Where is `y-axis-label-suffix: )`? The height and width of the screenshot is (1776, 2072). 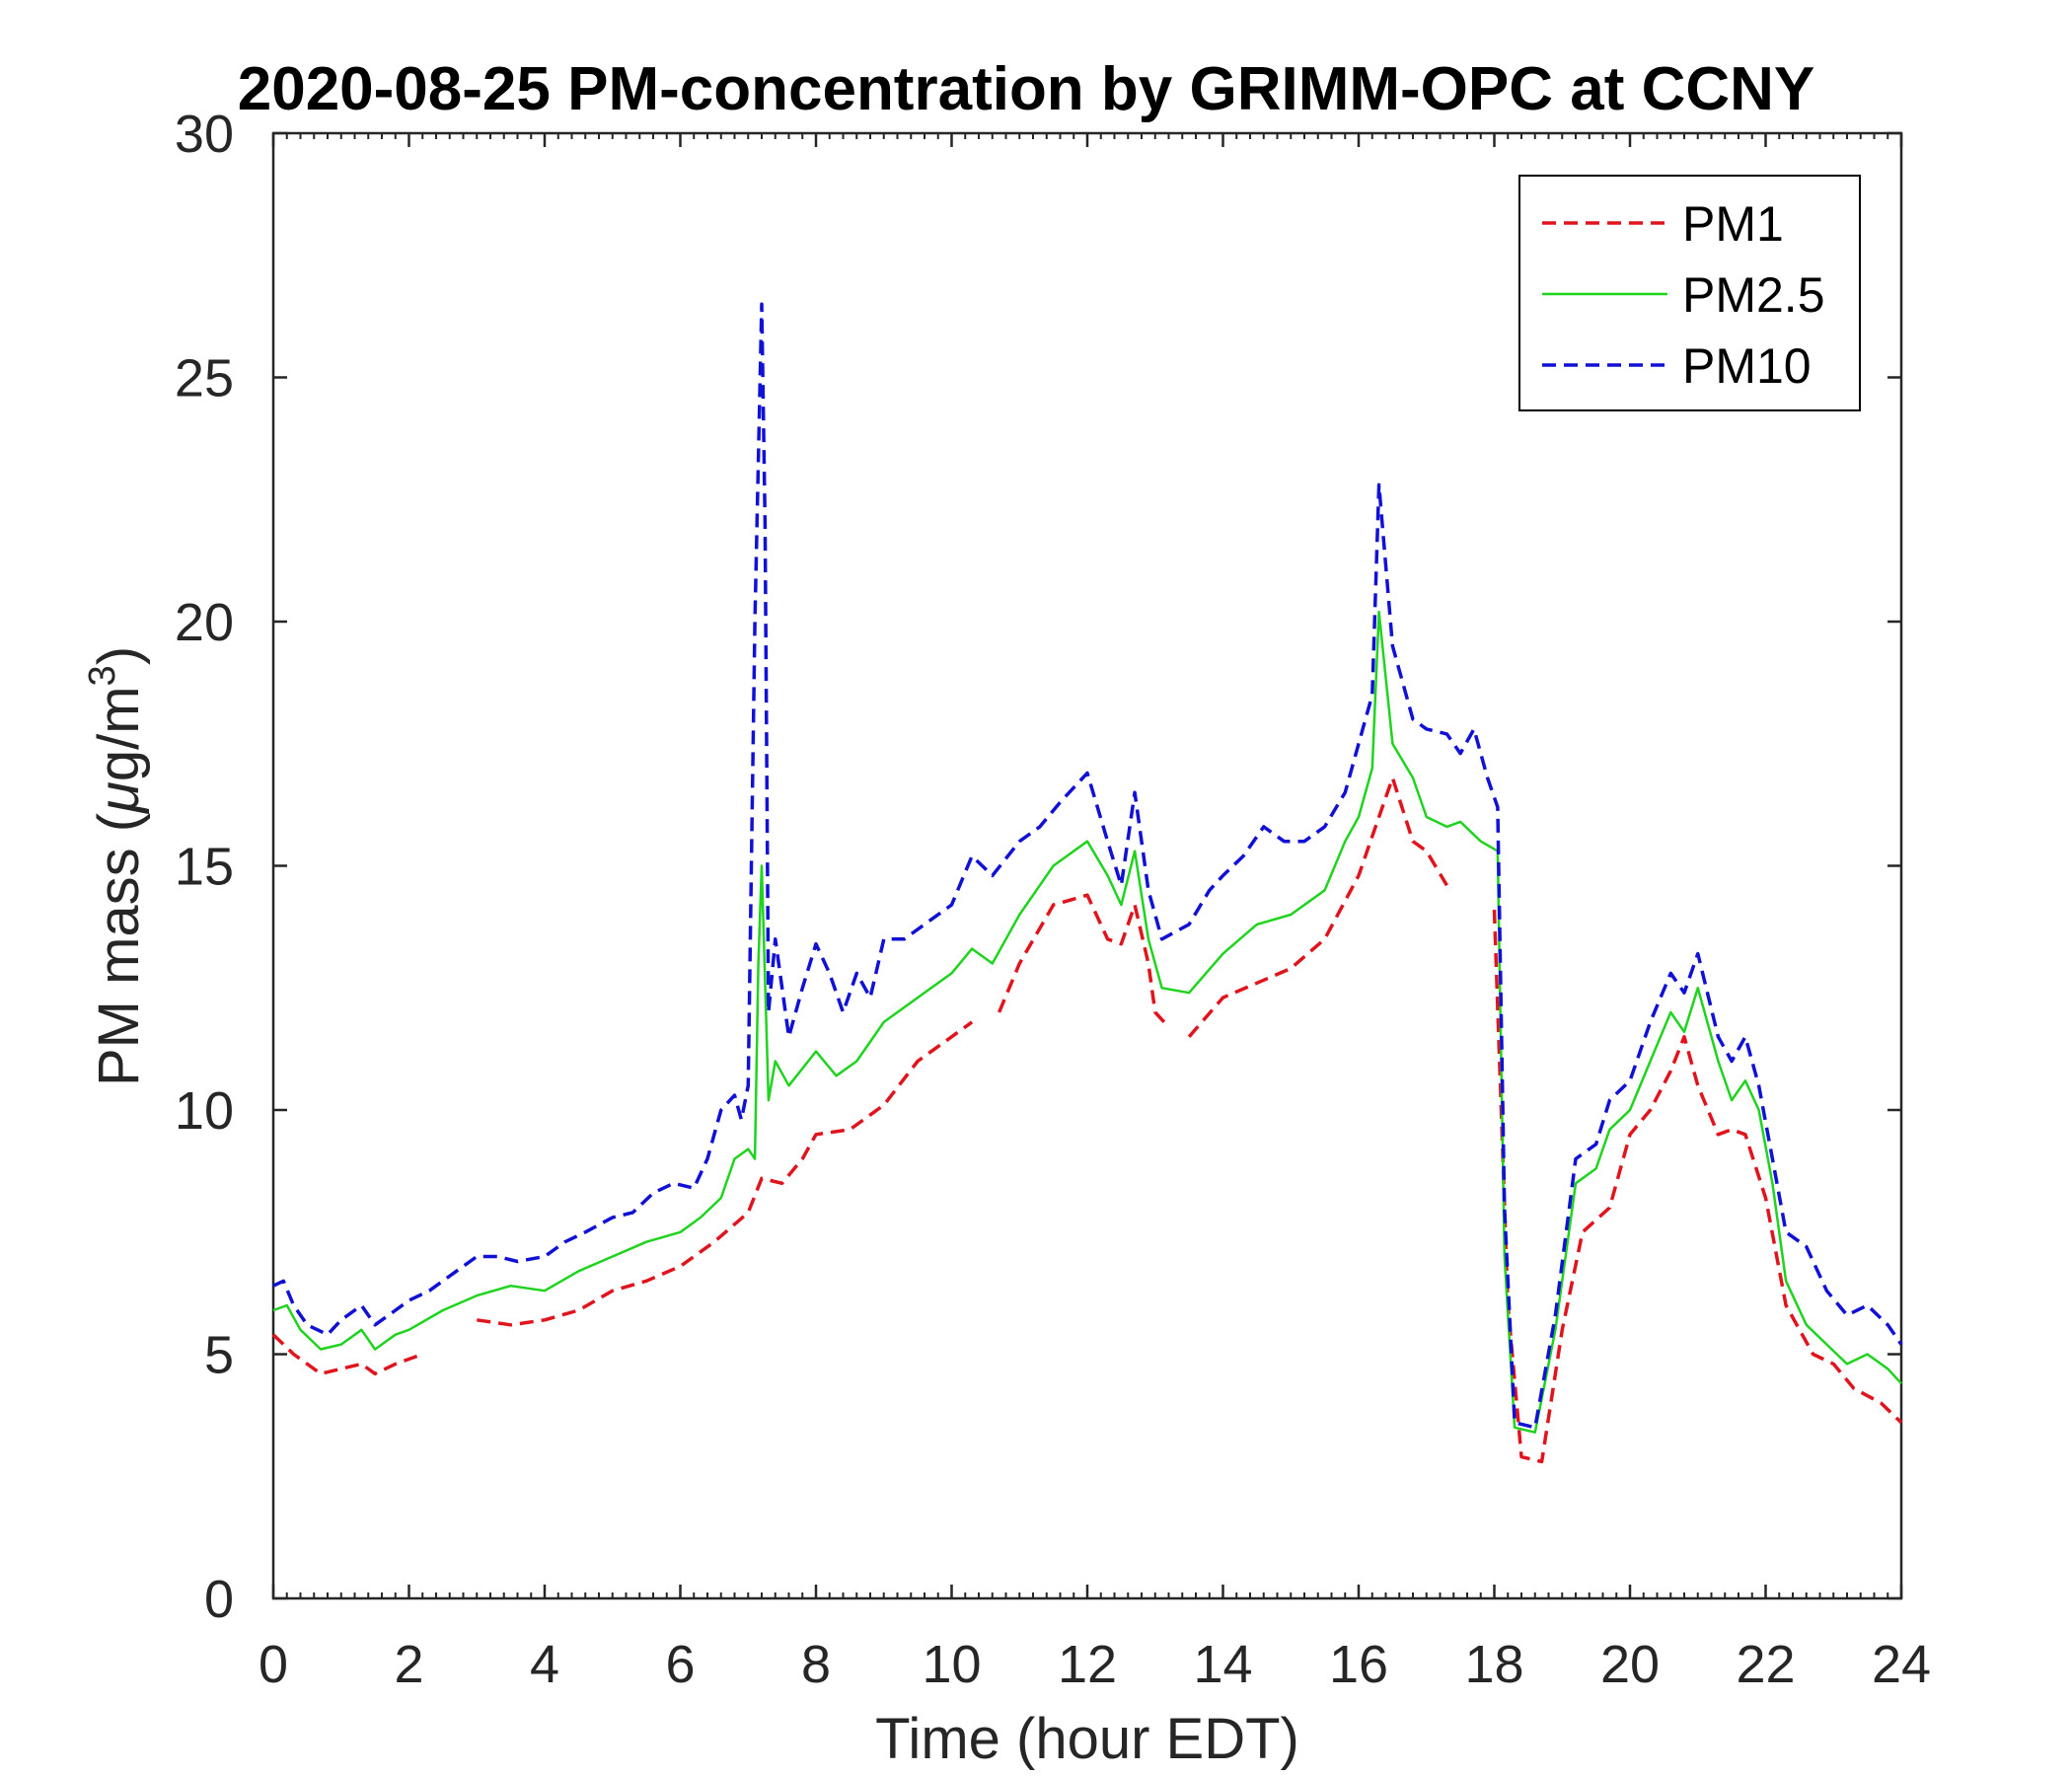
y-axis-label-suffix: ) is located at coordinates (119, 655).